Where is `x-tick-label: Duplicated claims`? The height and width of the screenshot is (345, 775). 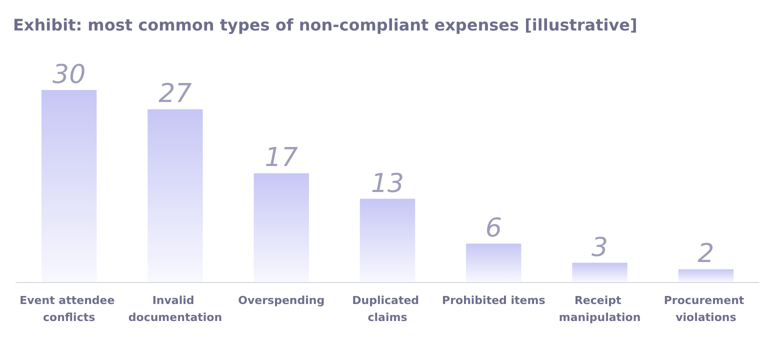 x-tick-label: Duplicated claims is located at coordinates (387, 309).